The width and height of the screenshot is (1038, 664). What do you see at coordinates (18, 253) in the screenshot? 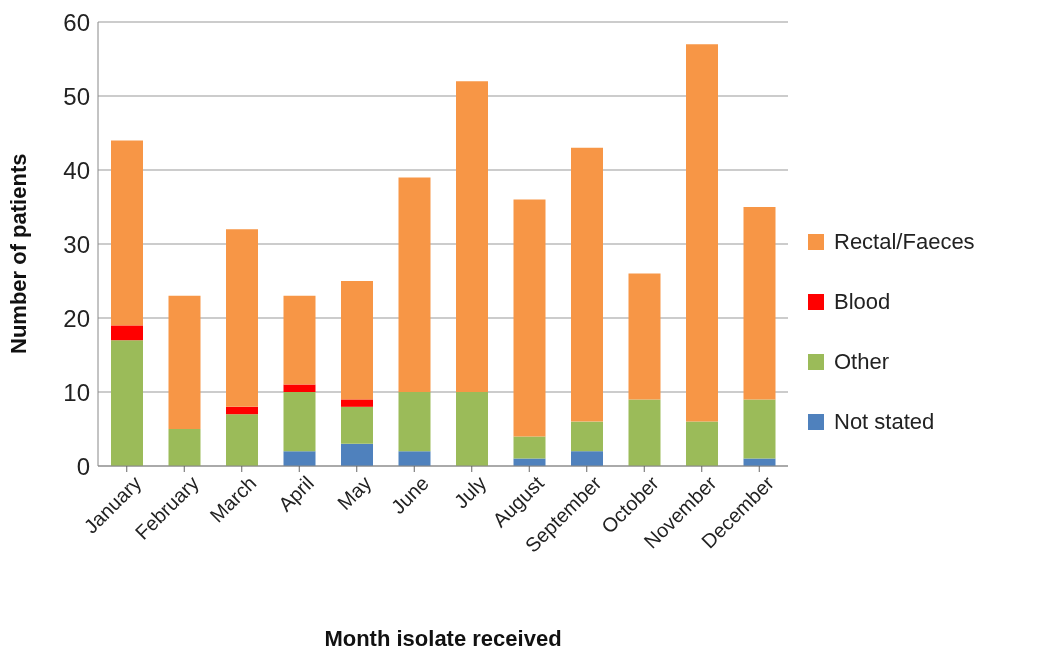
I see `y-axis-title: Number of patients` at bounding box center [18, 253].